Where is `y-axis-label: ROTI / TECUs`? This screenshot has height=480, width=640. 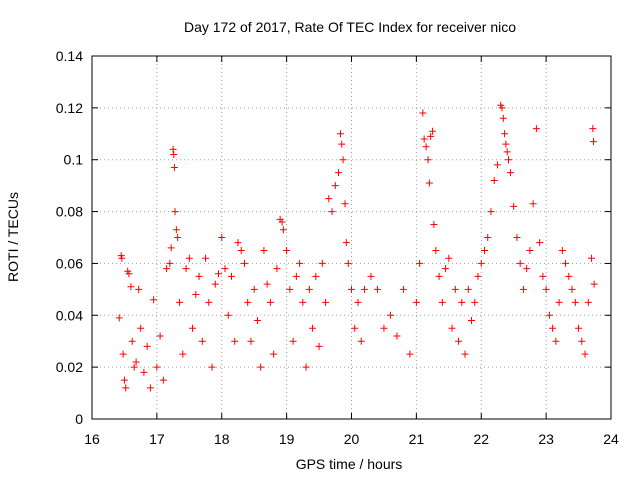
y-axis-label: ROTI / TECUs is located at coordinates (13, 237).